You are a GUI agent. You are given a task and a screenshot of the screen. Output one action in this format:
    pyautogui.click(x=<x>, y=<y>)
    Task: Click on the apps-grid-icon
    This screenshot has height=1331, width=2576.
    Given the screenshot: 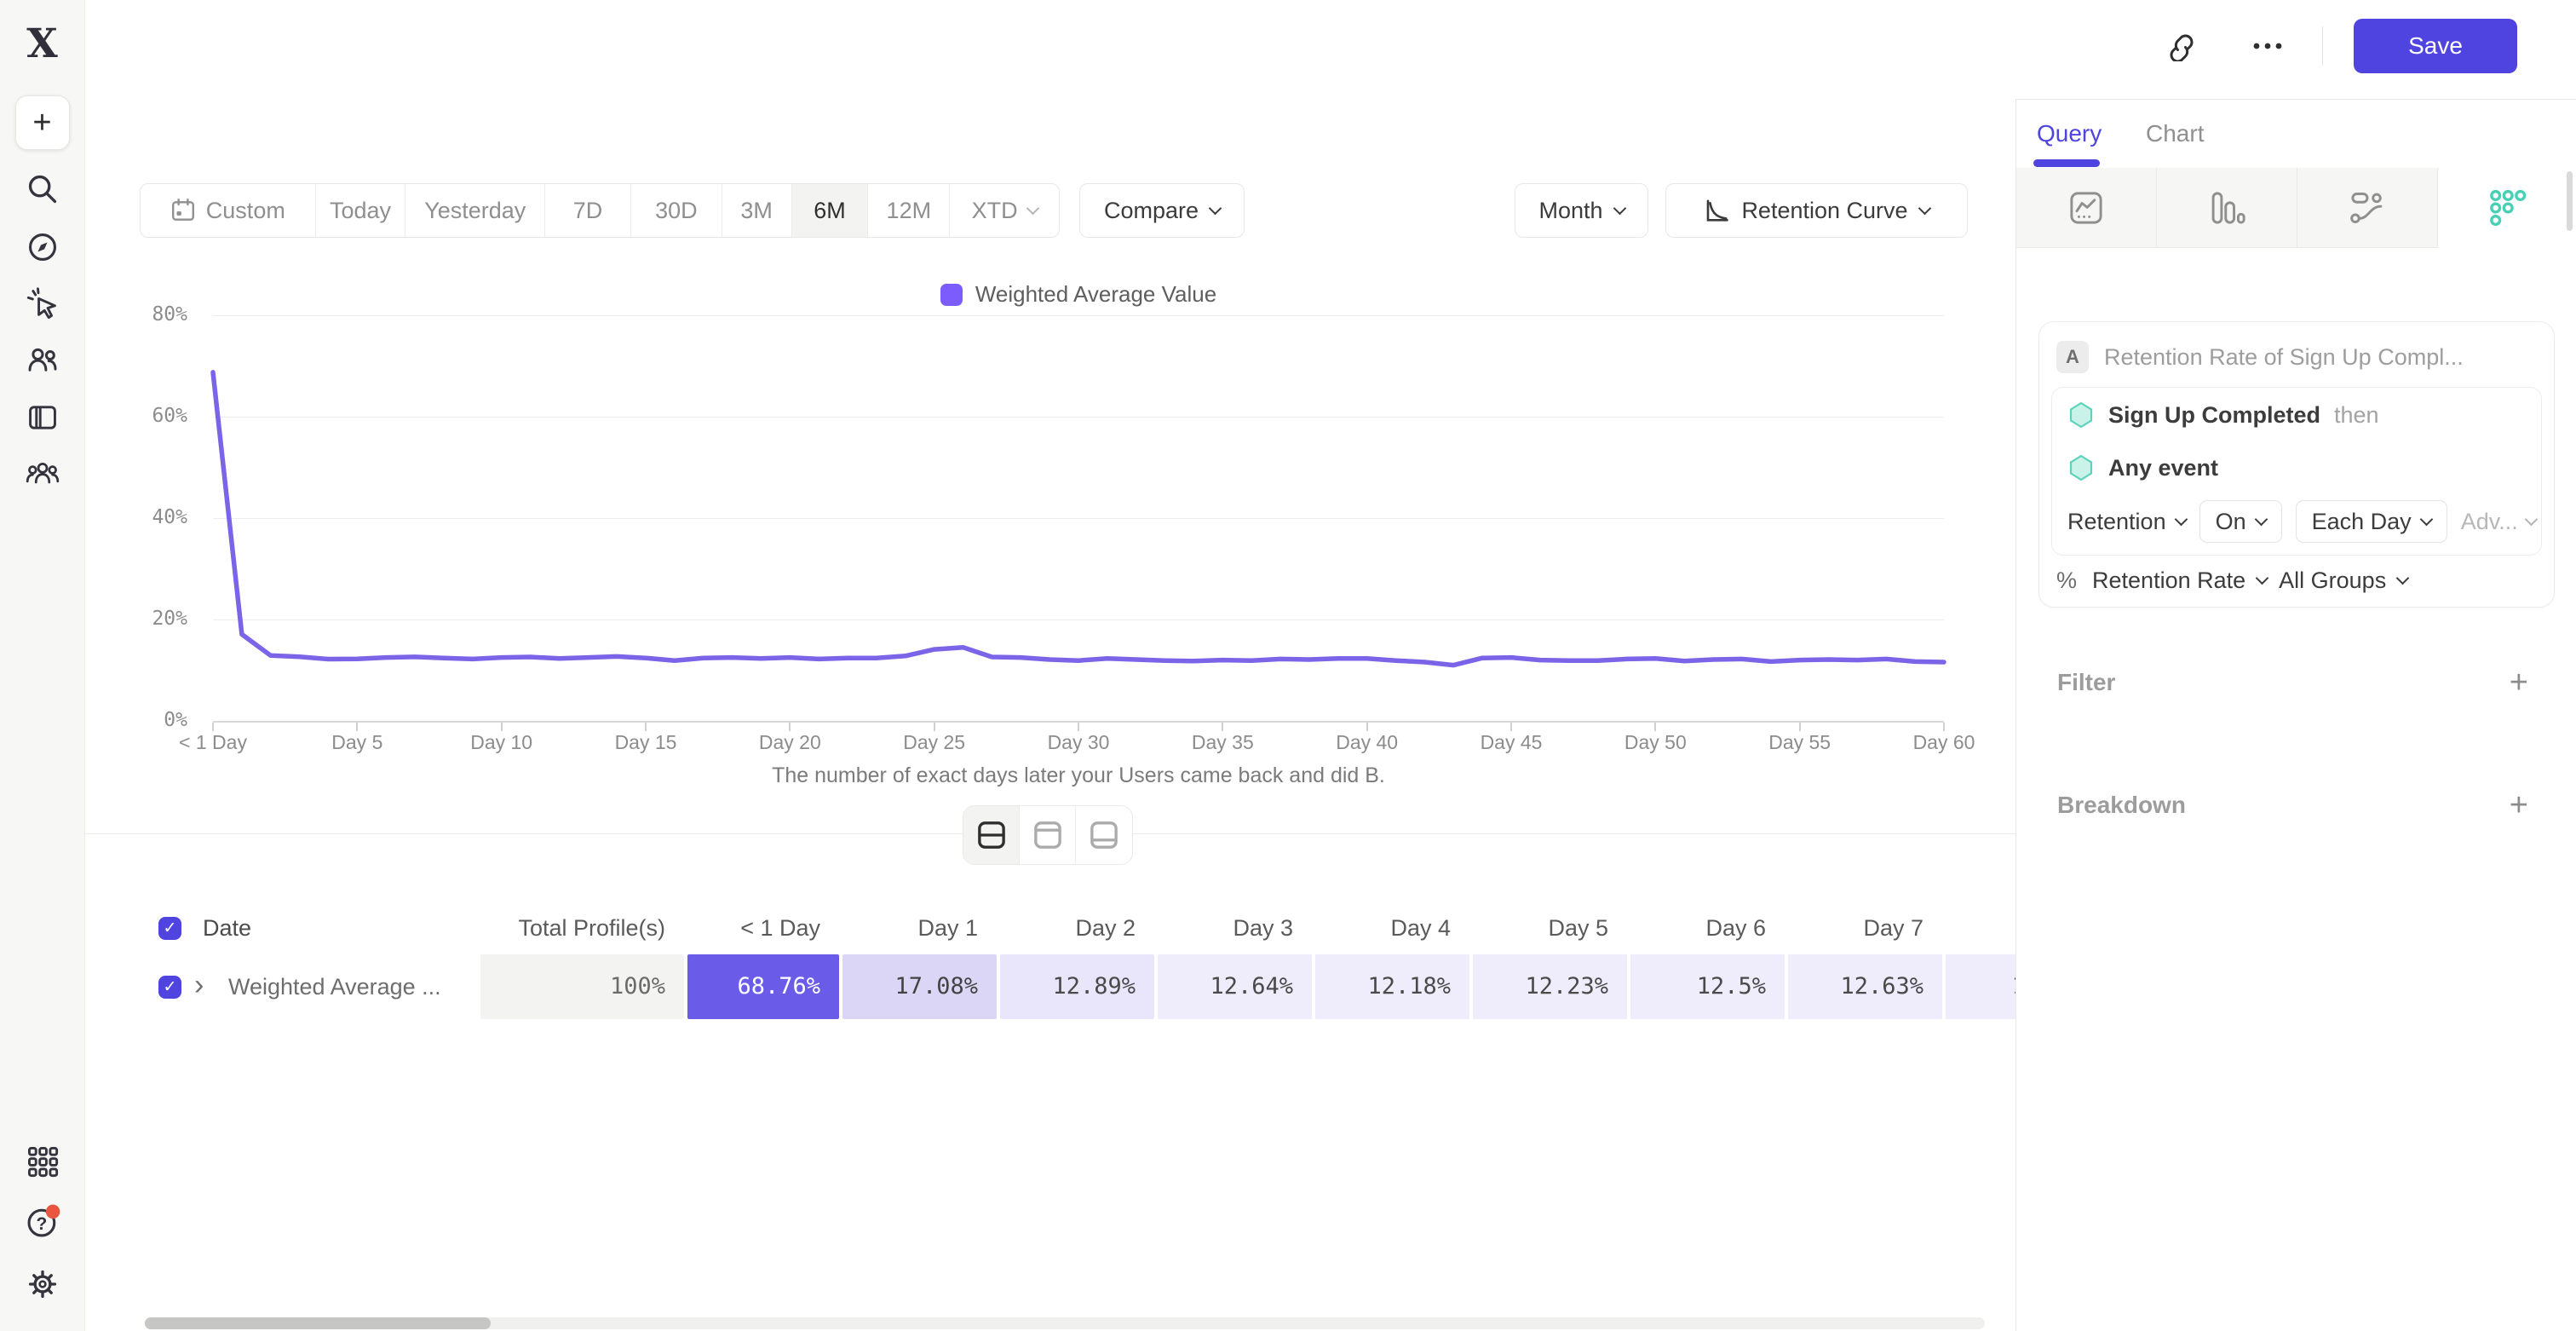 What is the action you would take?
    pyautogui.click(x=43, y=1161)
    